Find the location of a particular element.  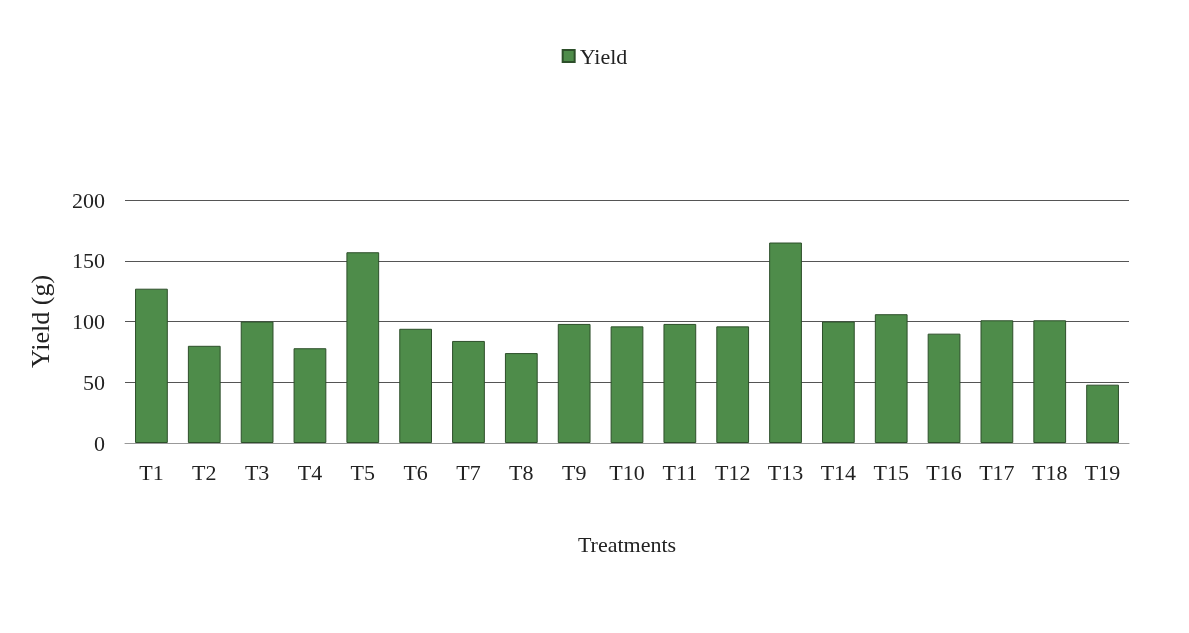

x-tick-label: T9 is located at coordinates (574, 472).